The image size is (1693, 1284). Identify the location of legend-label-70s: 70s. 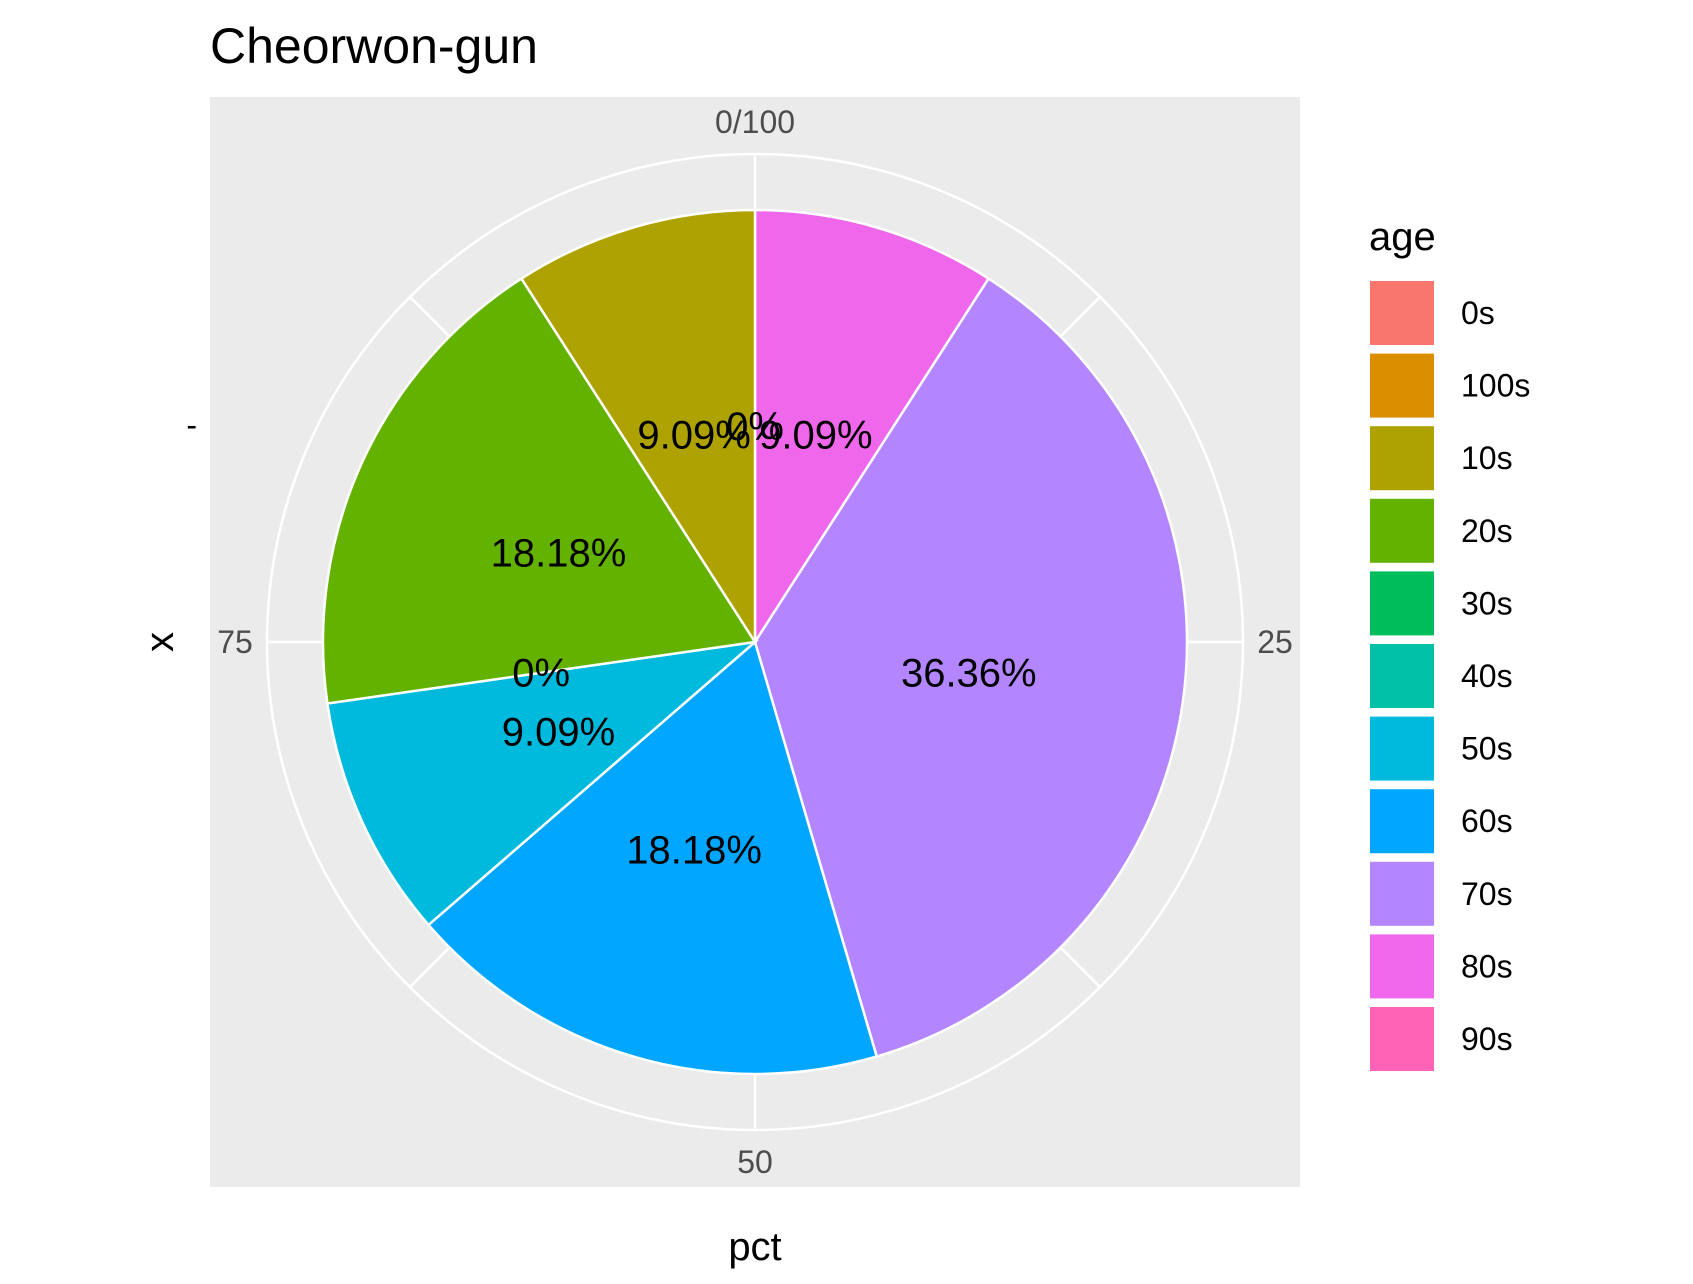
(1487, 894).